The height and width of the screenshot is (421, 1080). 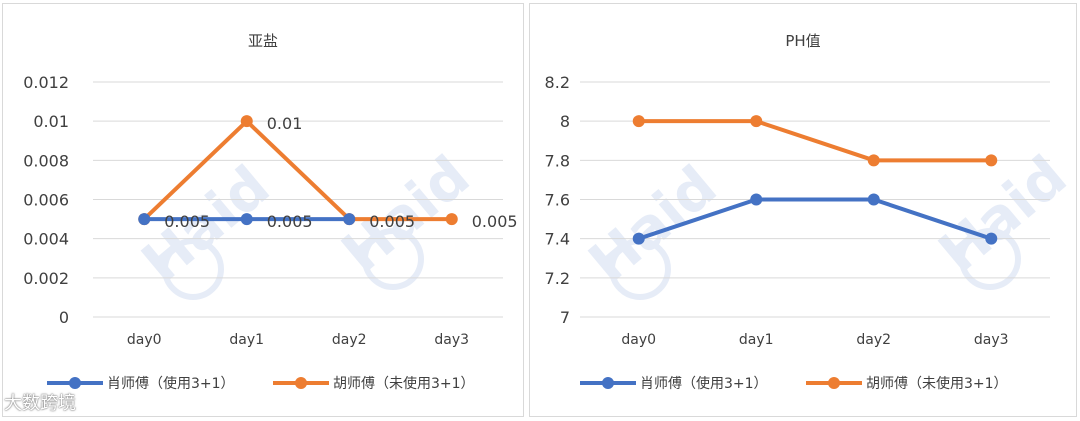 What do you see at coordinates (263, 41) in the screenshot?
I see `chart-title: 亚盐` at bounding box center [263, 41].